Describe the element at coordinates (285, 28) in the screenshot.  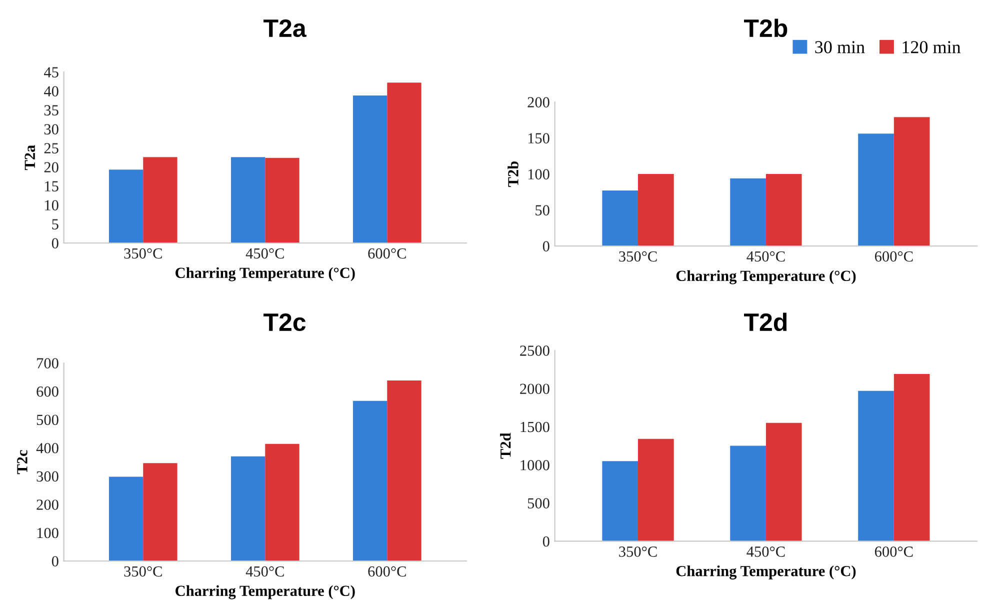
I see `chart-title: T2a` at that location.